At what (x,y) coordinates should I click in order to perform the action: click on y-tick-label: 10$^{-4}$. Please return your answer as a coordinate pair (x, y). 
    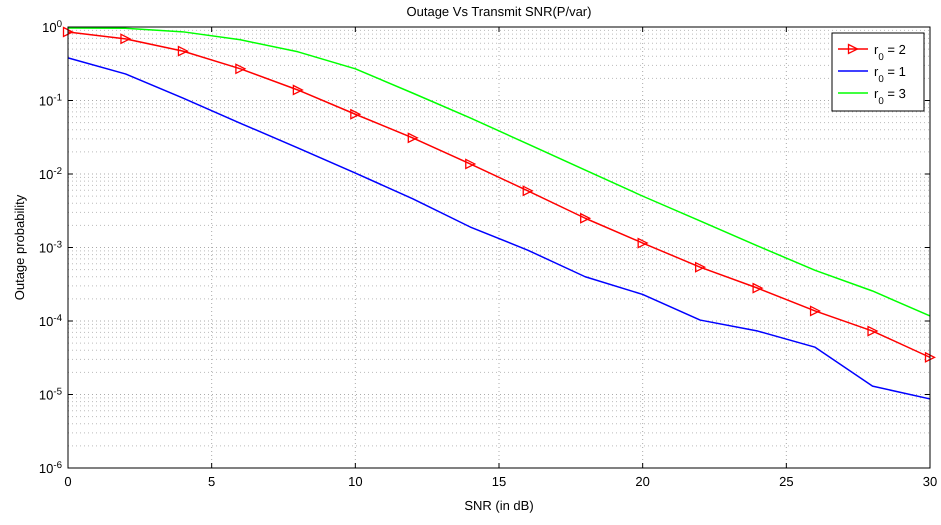
    Looking at the image, I should click on (50, 320).